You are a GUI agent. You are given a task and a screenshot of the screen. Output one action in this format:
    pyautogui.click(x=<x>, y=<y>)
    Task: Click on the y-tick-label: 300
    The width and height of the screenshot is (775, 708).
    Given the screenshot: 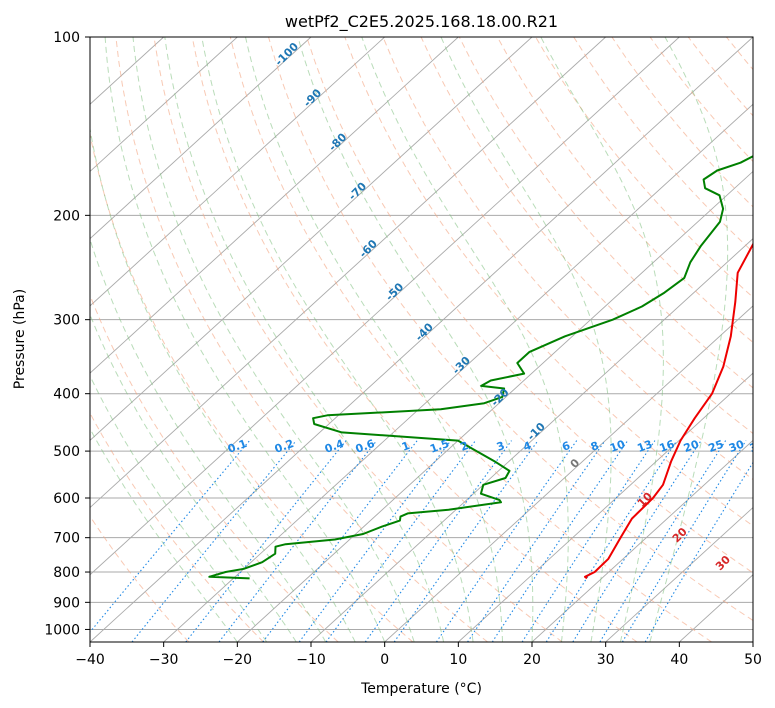 What is the action you would take?
    pyautogui.click(x=66, y=321)
    